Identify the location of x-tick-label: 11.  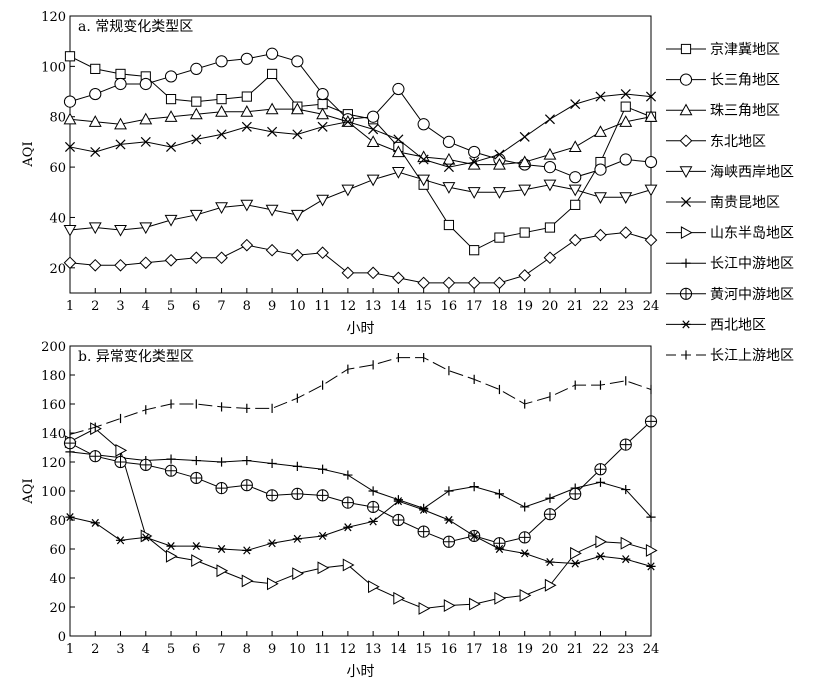
(322, 306).